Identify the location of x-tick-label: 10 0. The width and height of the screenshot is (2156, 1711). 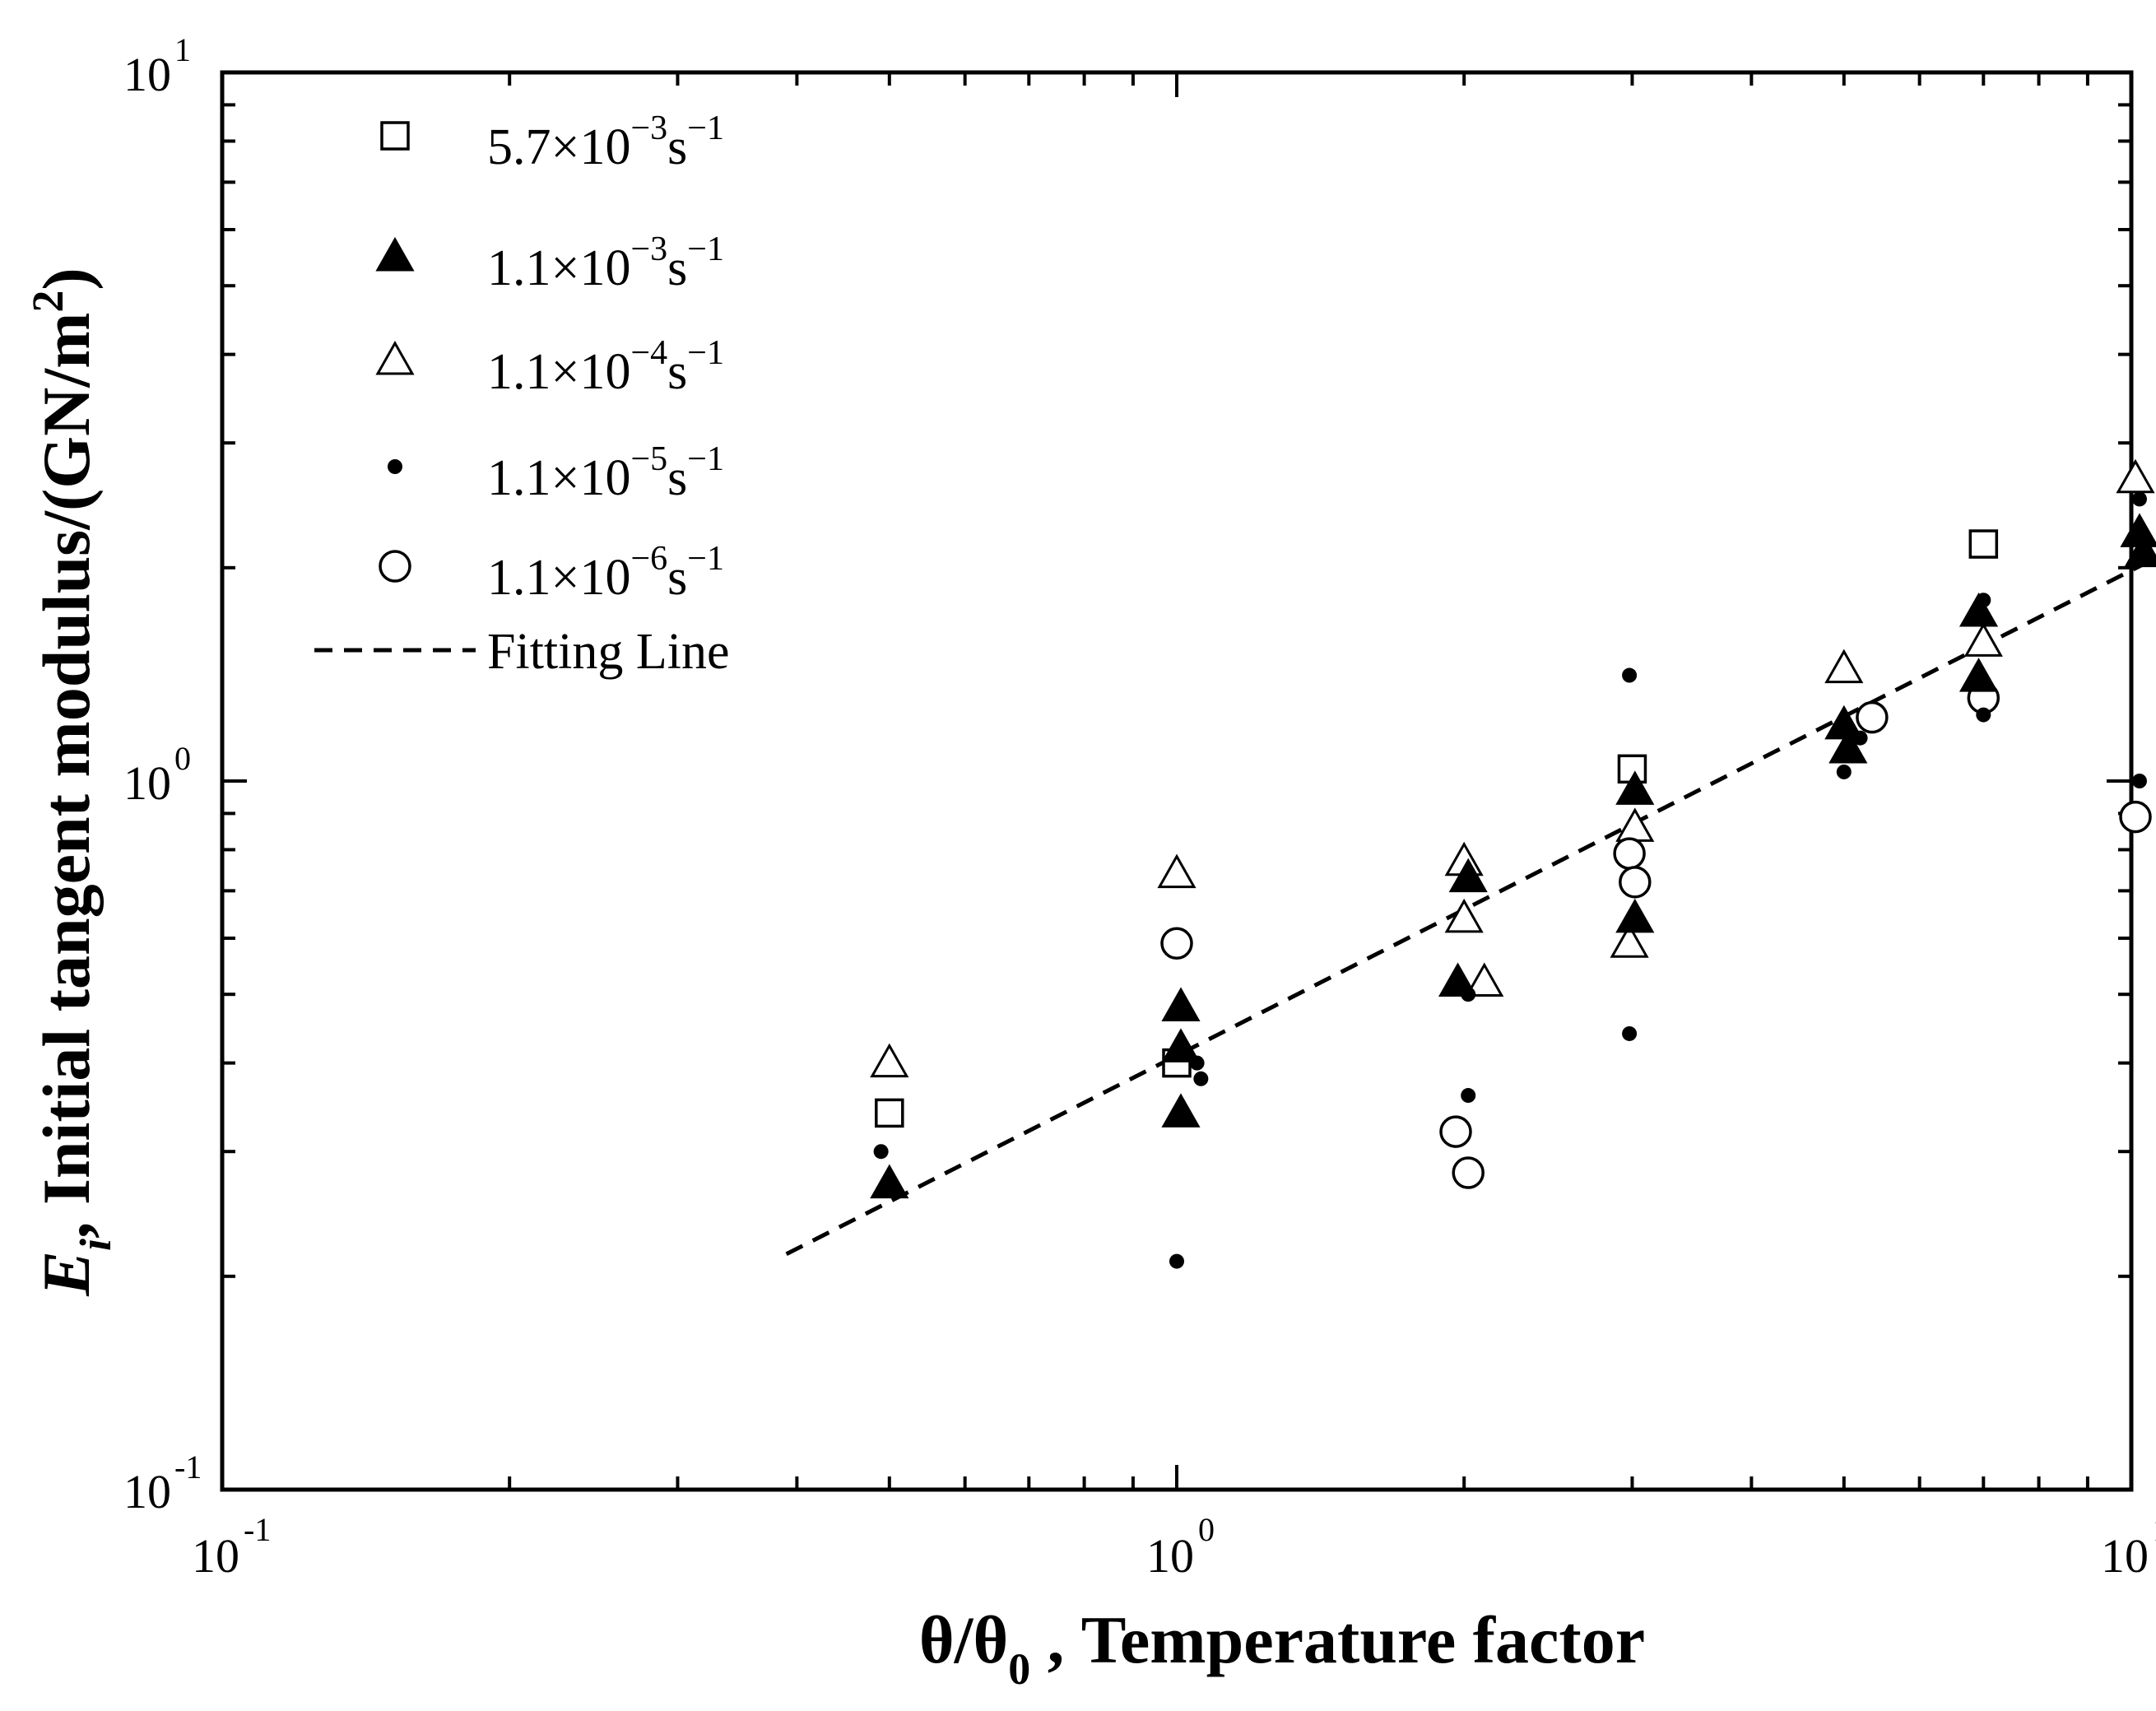
(1180, 1547).